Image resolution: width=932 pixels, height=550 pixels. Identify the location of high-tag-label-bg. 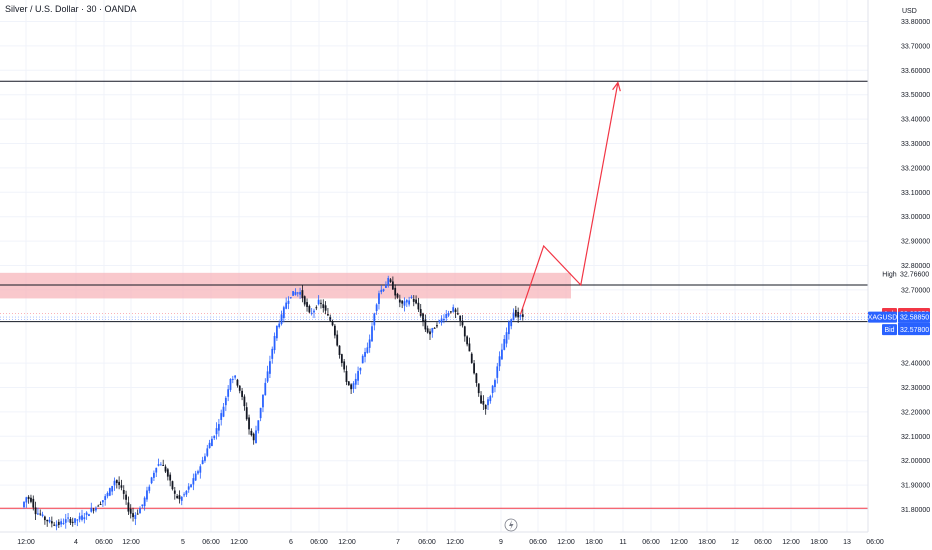
(889, 274).